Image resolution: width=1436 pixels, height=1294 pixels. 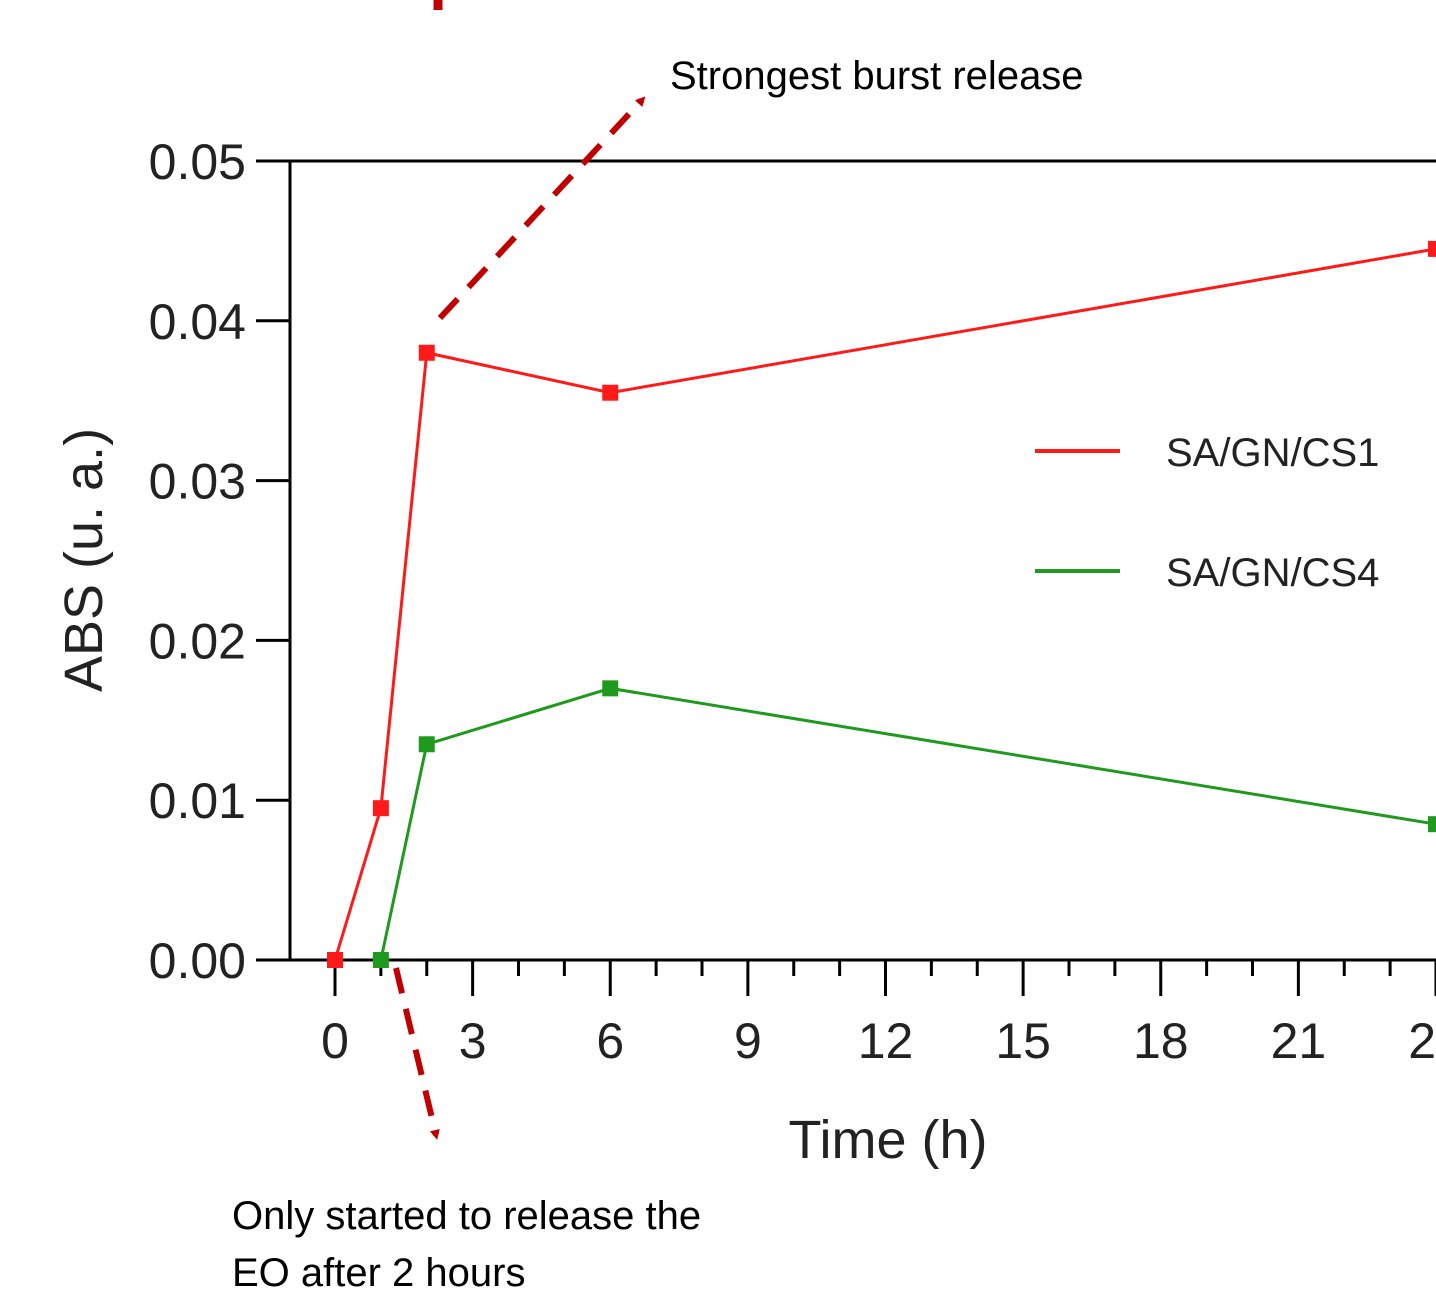 What do you see at coordinates (1299, 1041) in the screenshot?
I see `x-tick-label: 21` at bounding box center [1299, 1041].